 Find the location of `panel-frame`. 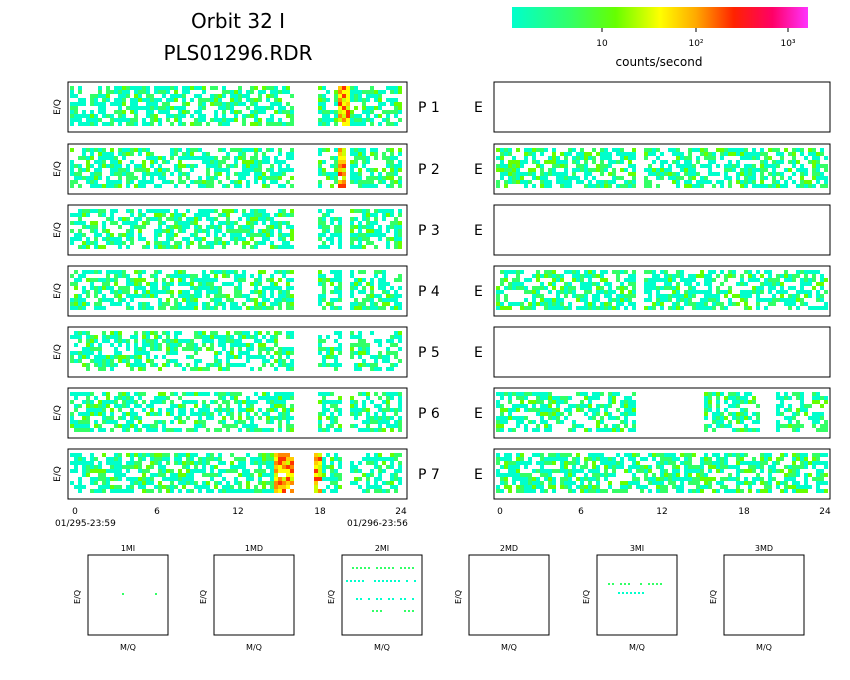

panel-frame is located at coordinates (237, 169).